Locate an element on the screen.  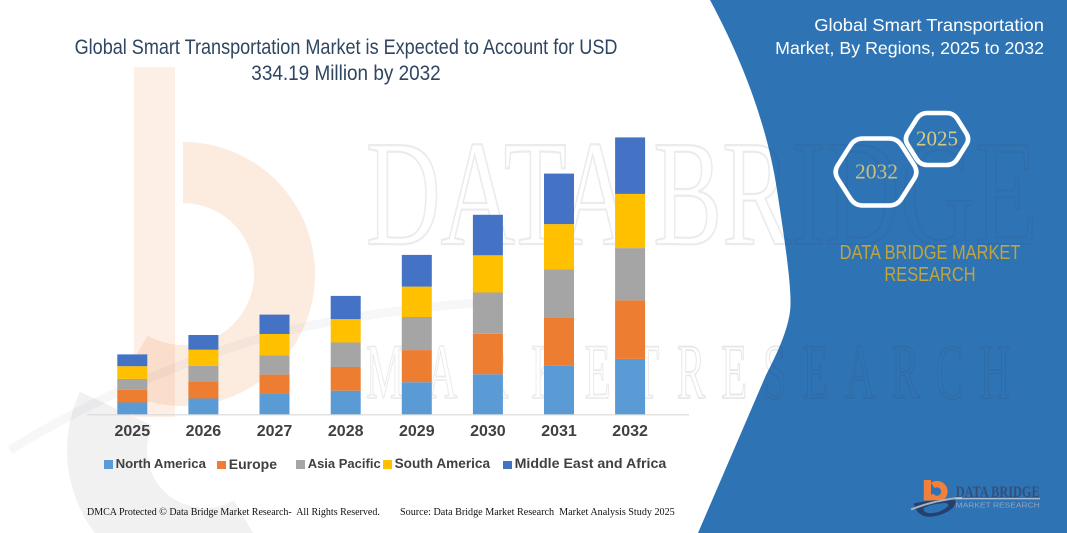
svg-text: MARKET RESEARCH is located at coordinates (998, 506).